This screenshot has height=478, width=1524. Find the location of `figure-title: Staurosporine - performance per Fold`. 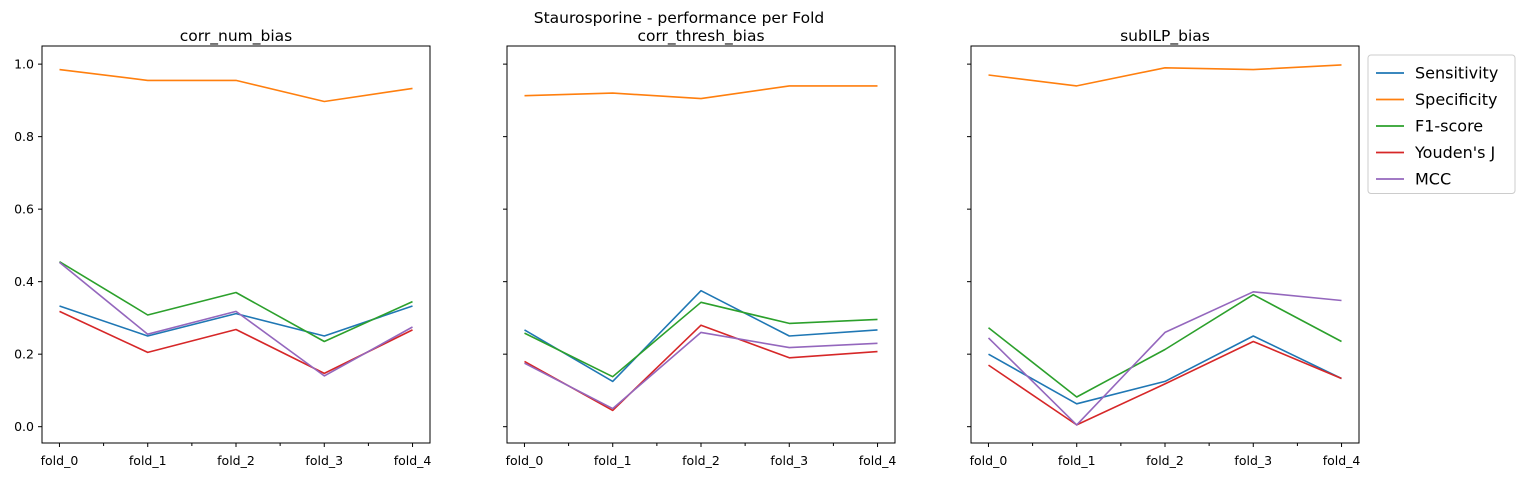

figure-title: Staurosporine - performance per Fold is located at coordinates (679, 18).